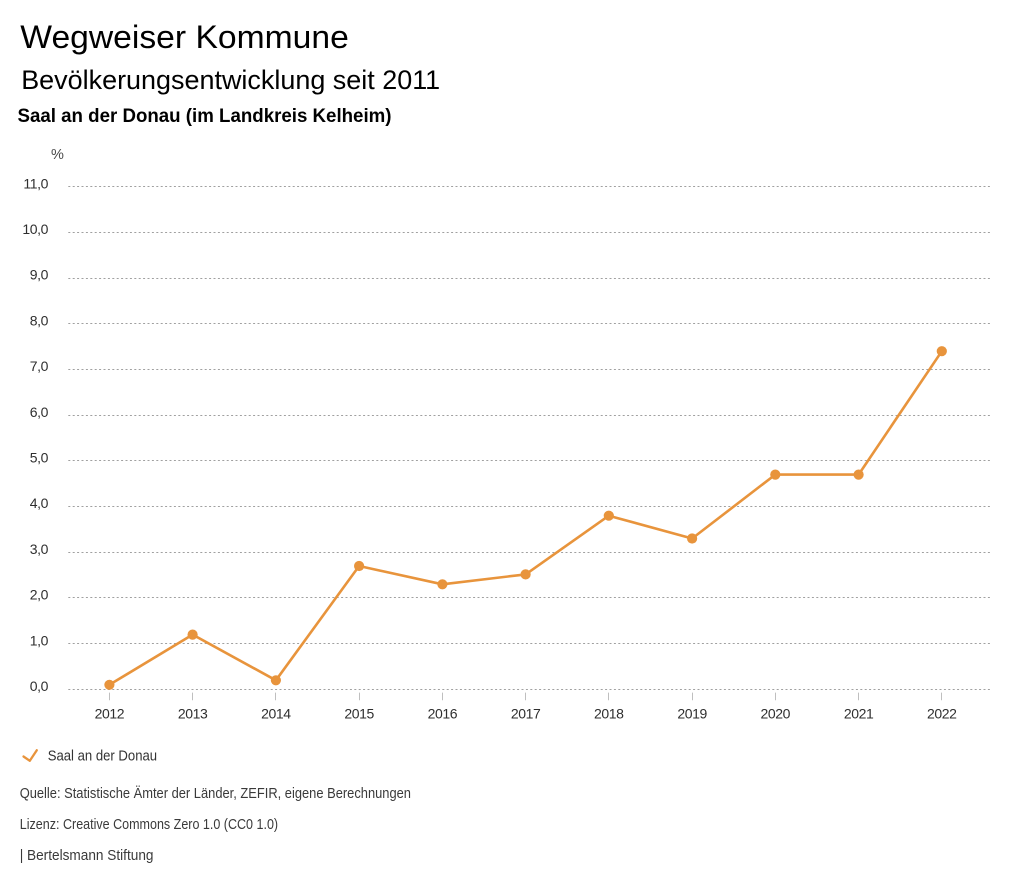 The width and height of the screenshot is (1024, 893). Describe the element at coordinates (39, 320) in the screenshot. I see `svg-text: 8,0` at that location.